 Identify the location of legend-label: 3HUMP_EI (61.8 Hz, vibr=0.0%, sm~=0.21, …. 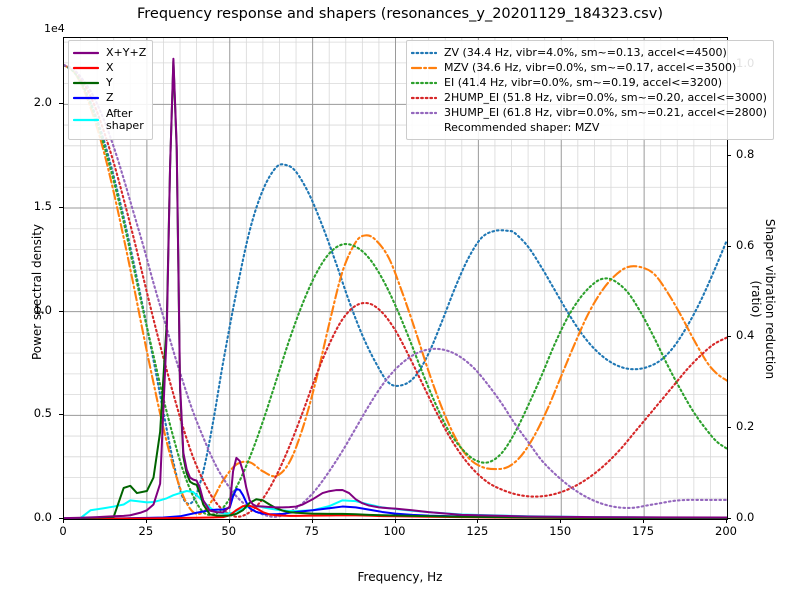
(605, 112).